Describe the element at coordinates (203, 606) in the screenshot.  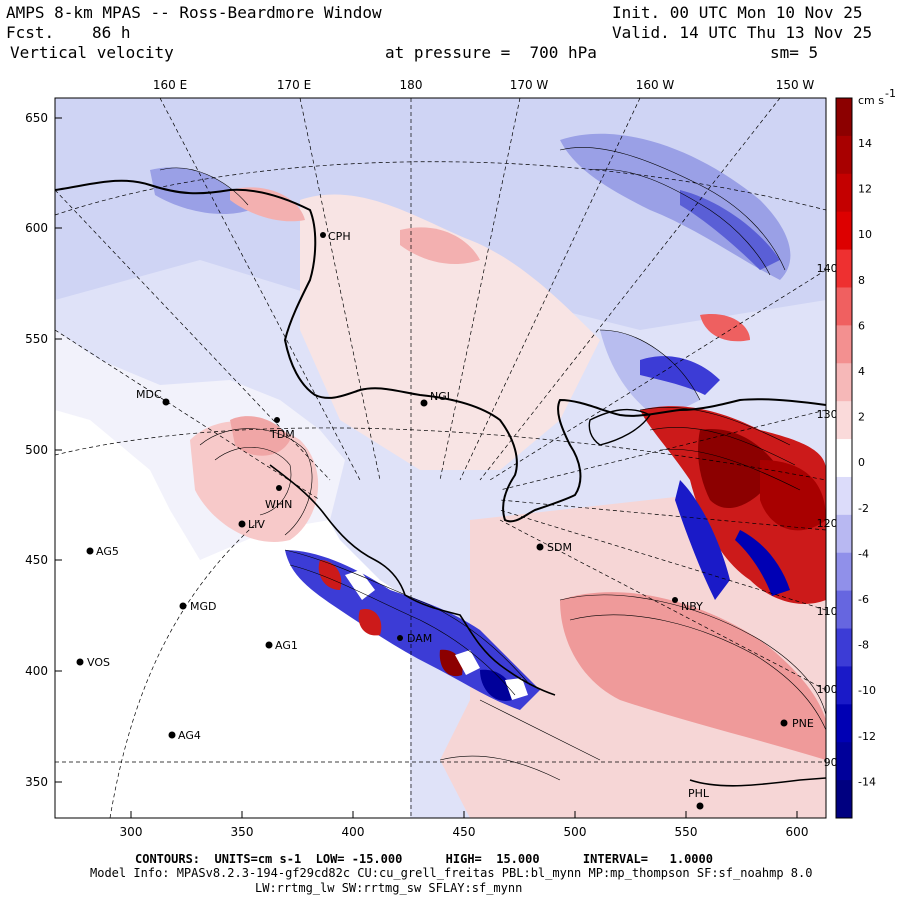
I see `station-label: MGD` at that location.